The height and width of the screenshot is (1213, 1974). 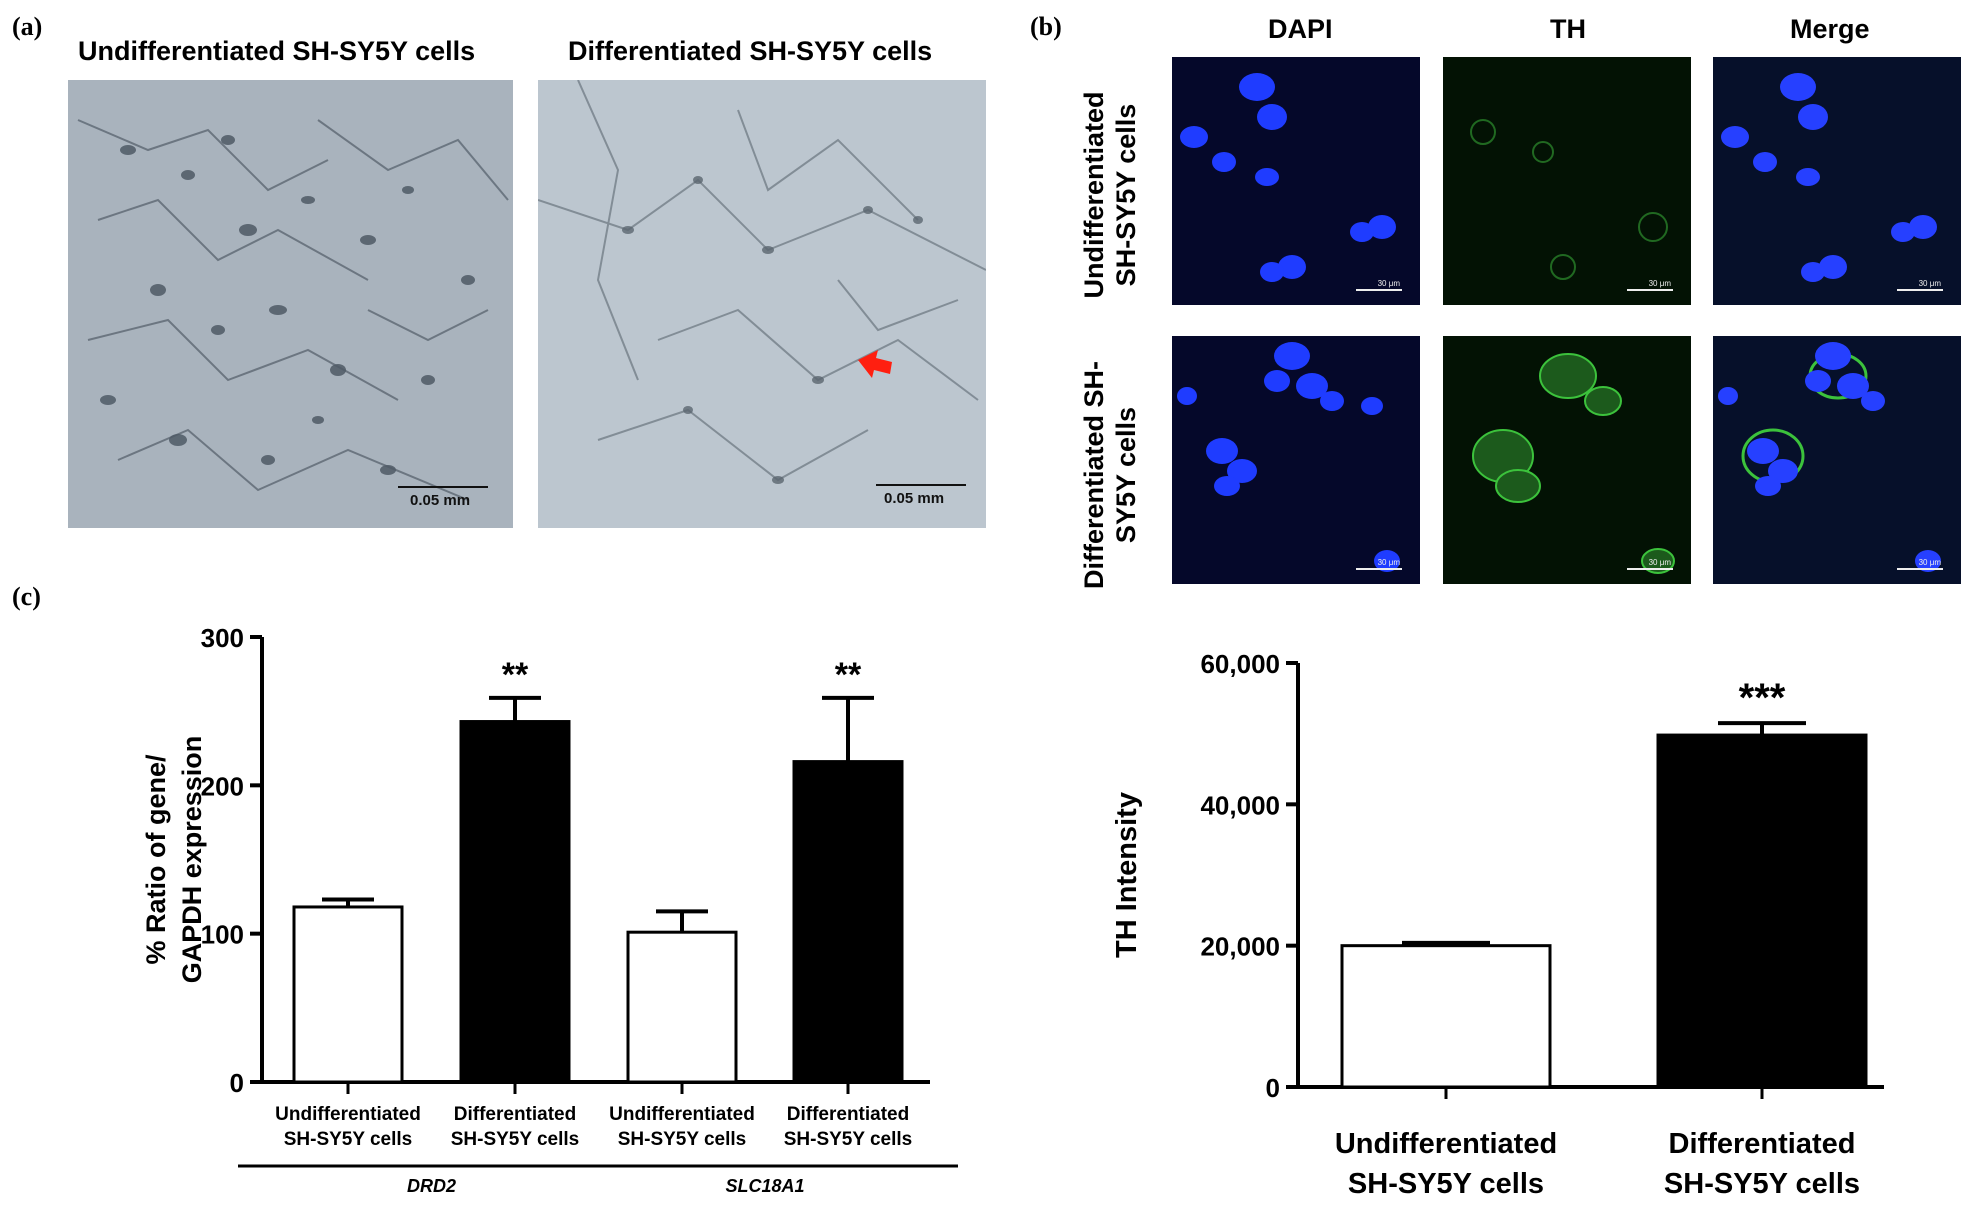 I want to click on y-tick-label: 100, so click(x=222, y=935).